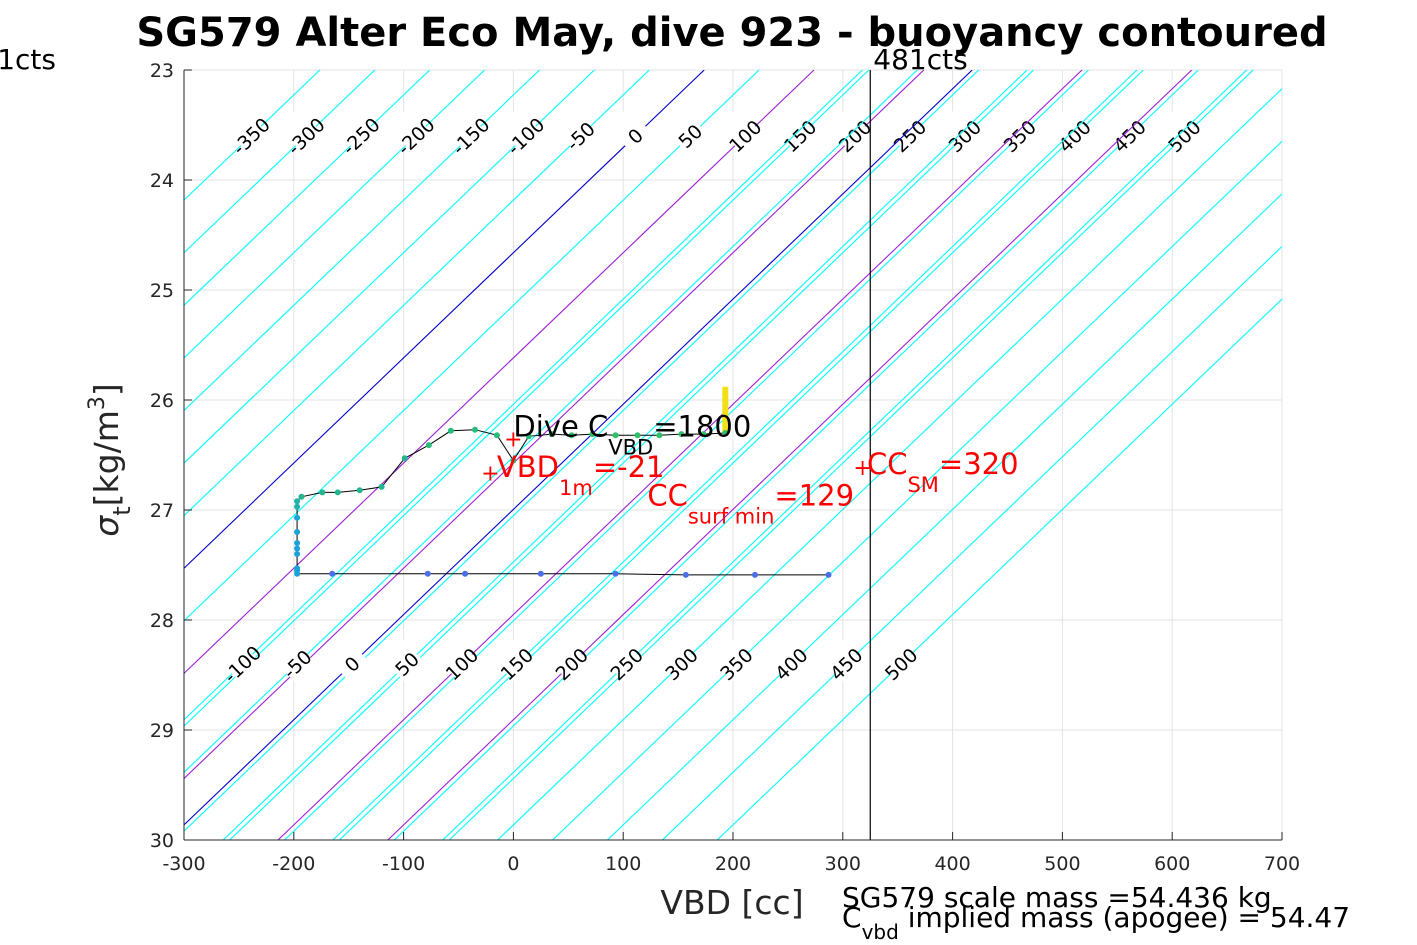 The height and width of the screenshot is (945, 1417). I want to click on x-tick-label: -100, so click(403, 864).